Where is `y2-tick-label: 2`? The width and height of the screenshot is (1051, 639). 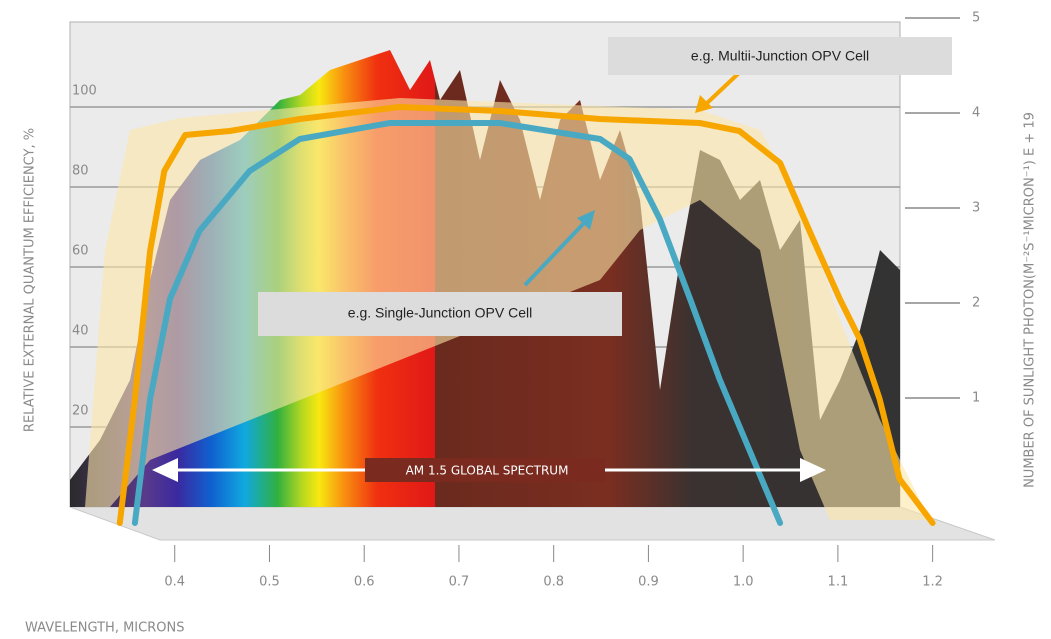
y2-tick-label: 2 is located at coordinates (976, 303).